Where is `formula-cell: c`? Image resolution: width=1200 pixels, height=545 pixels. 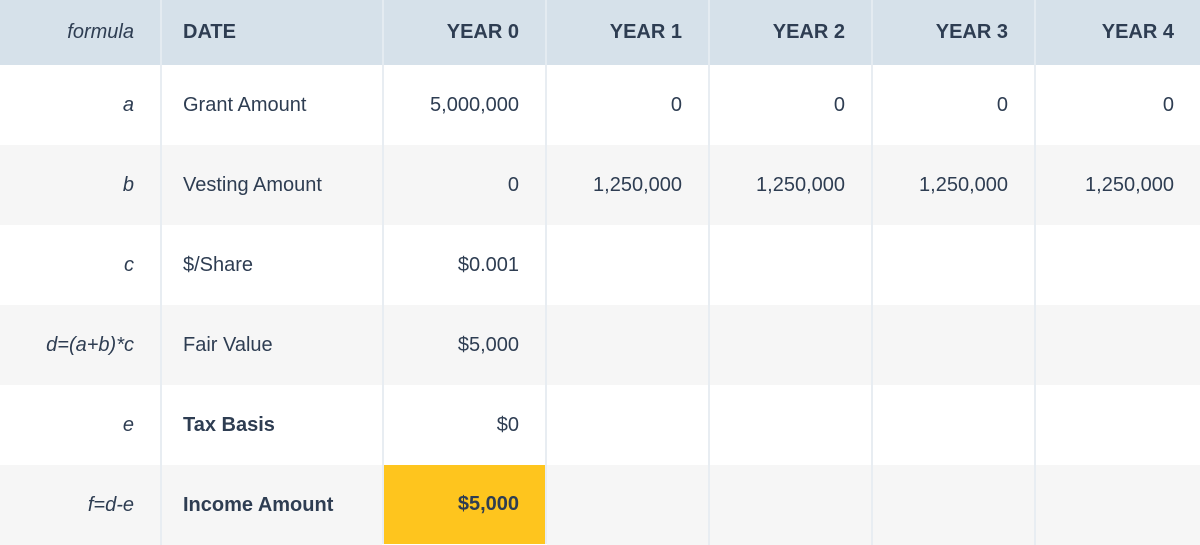
formula-cell: c is located at coordinates (129, 264).